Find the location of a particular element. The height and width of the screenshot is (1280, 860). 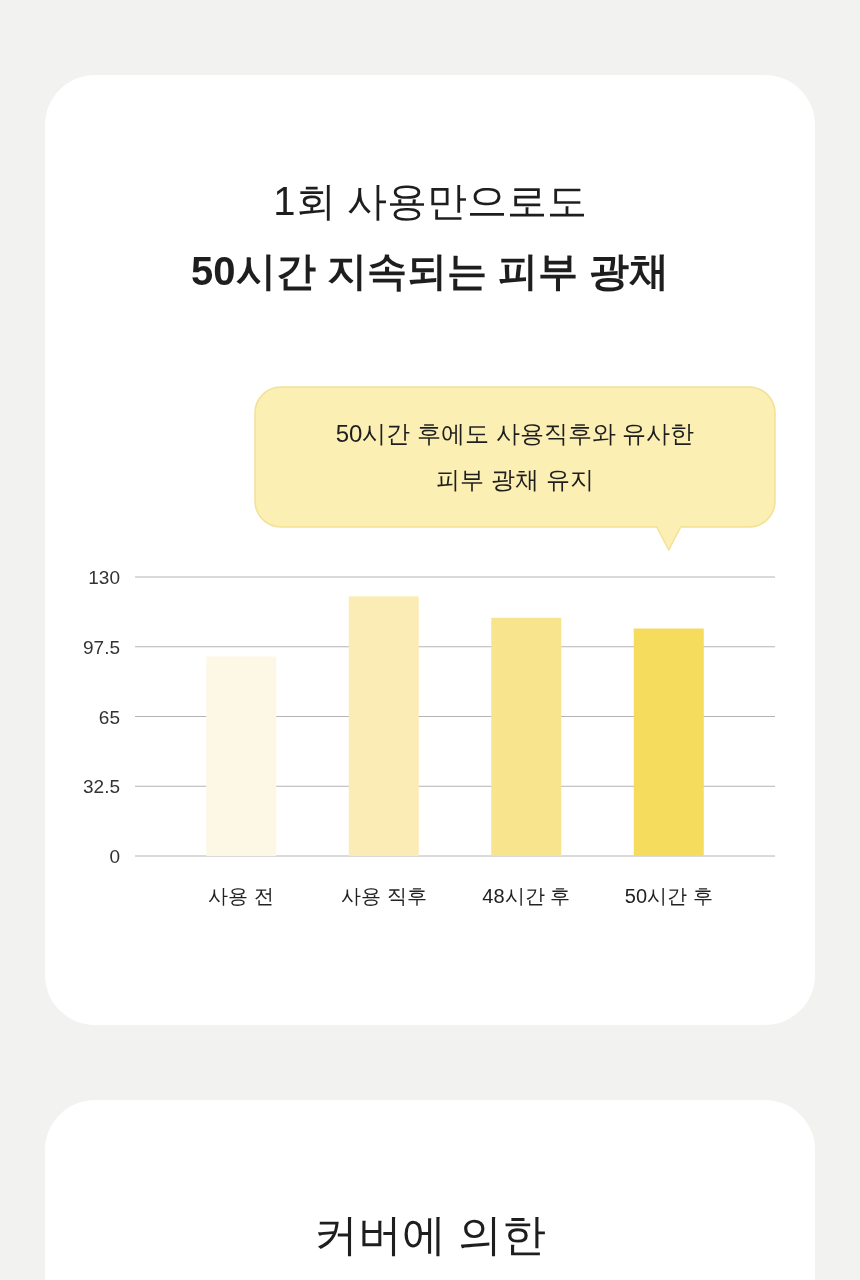

y-tick-label: 0 is located at coordinates (114, 856).